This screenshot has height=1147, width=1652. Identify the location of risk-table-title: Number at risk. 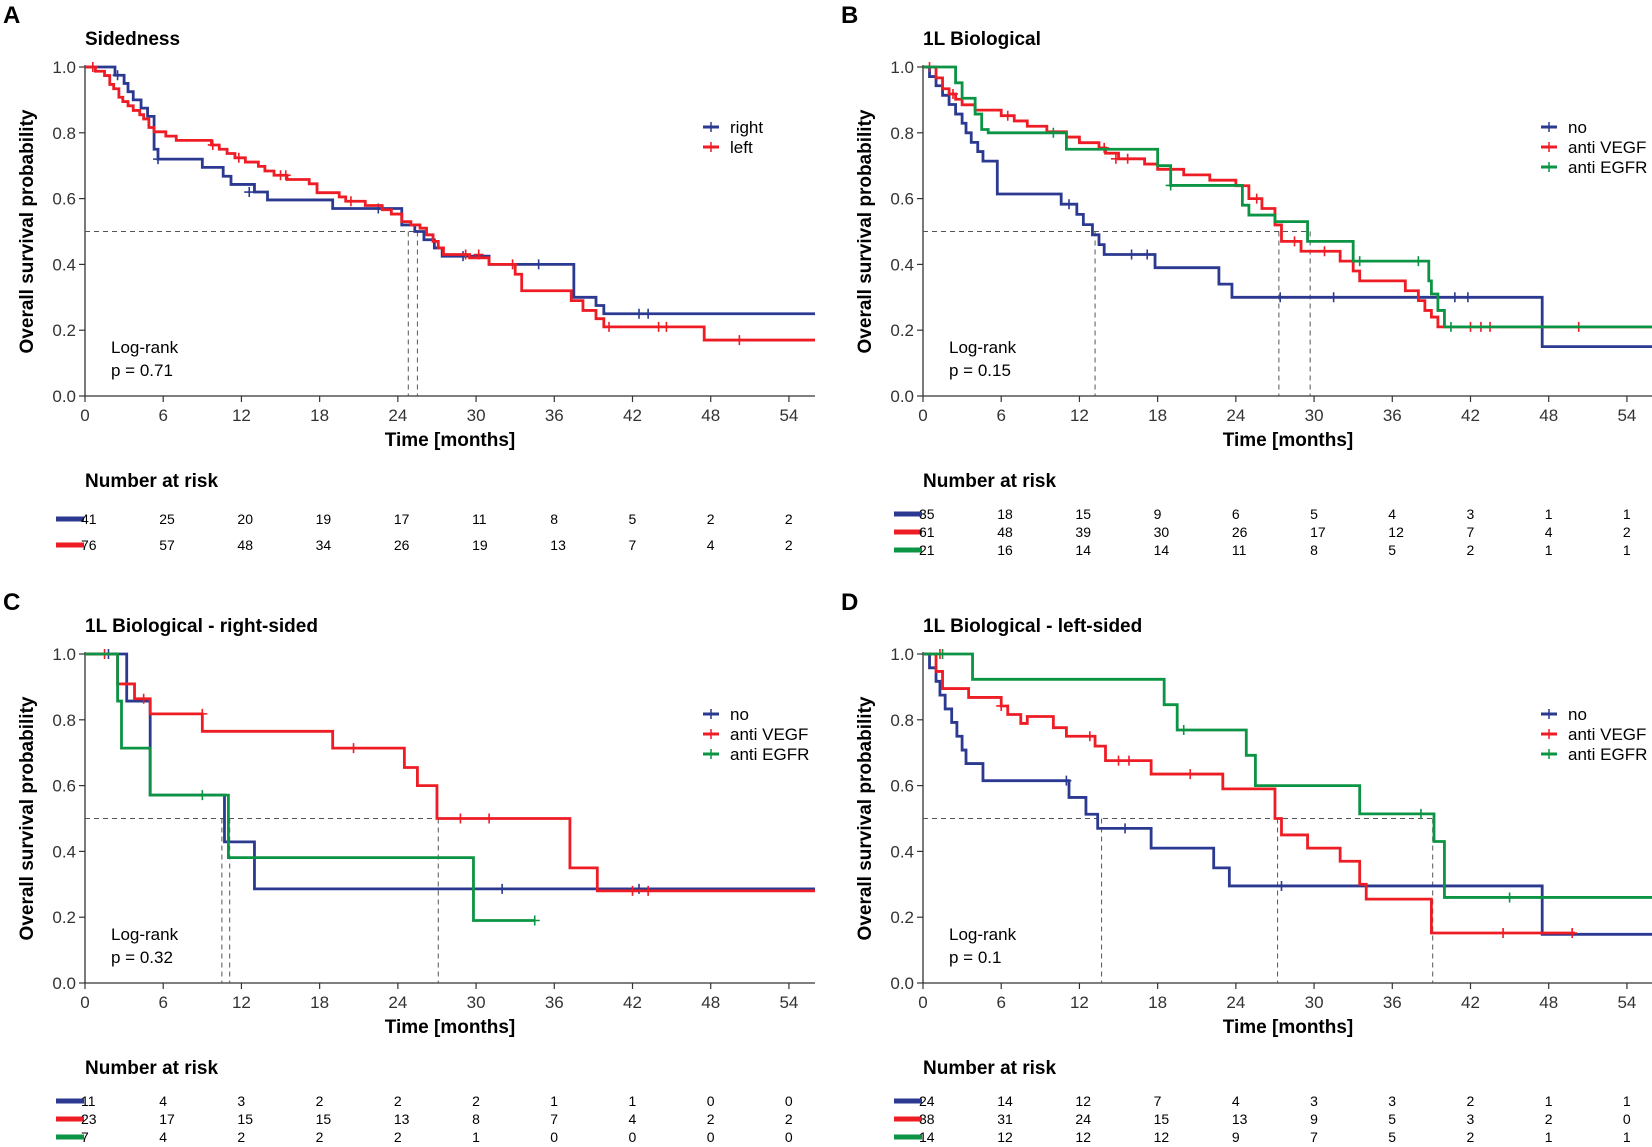
(151, 1068).